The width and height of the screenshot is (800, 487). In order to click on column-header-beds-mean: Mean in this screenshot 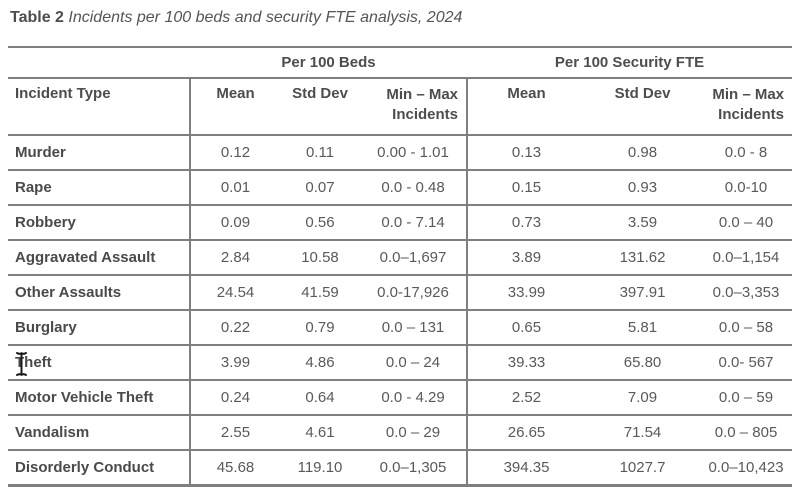, I will do `click(234, 107)`.